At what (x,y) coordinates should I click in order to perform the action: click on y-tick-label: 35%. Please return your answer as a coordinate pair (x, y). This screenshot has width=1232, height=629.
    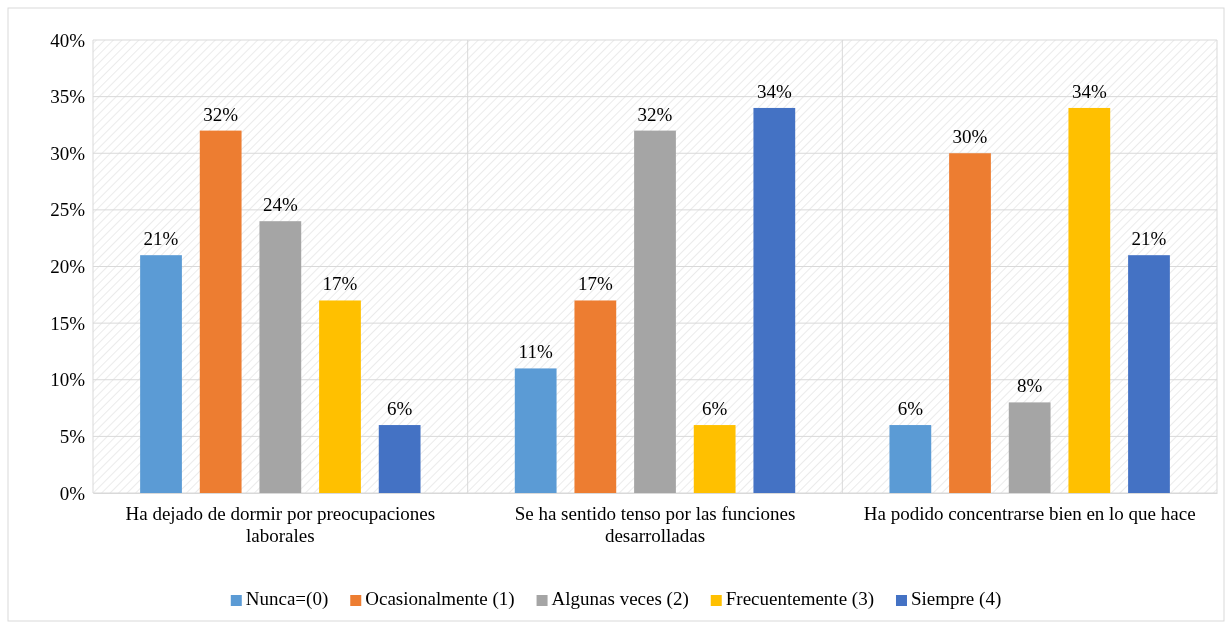
    Looking at the image, I should click on (68, 97).